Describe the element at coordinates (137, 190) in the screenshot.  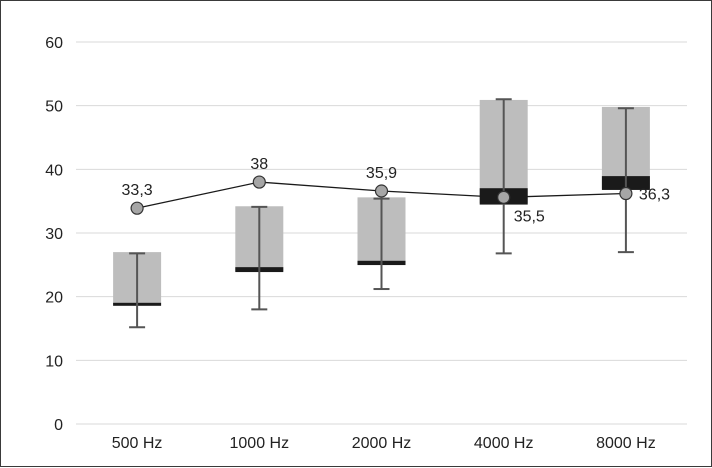
I see `mean-data-label-0: 33,3` at that location.